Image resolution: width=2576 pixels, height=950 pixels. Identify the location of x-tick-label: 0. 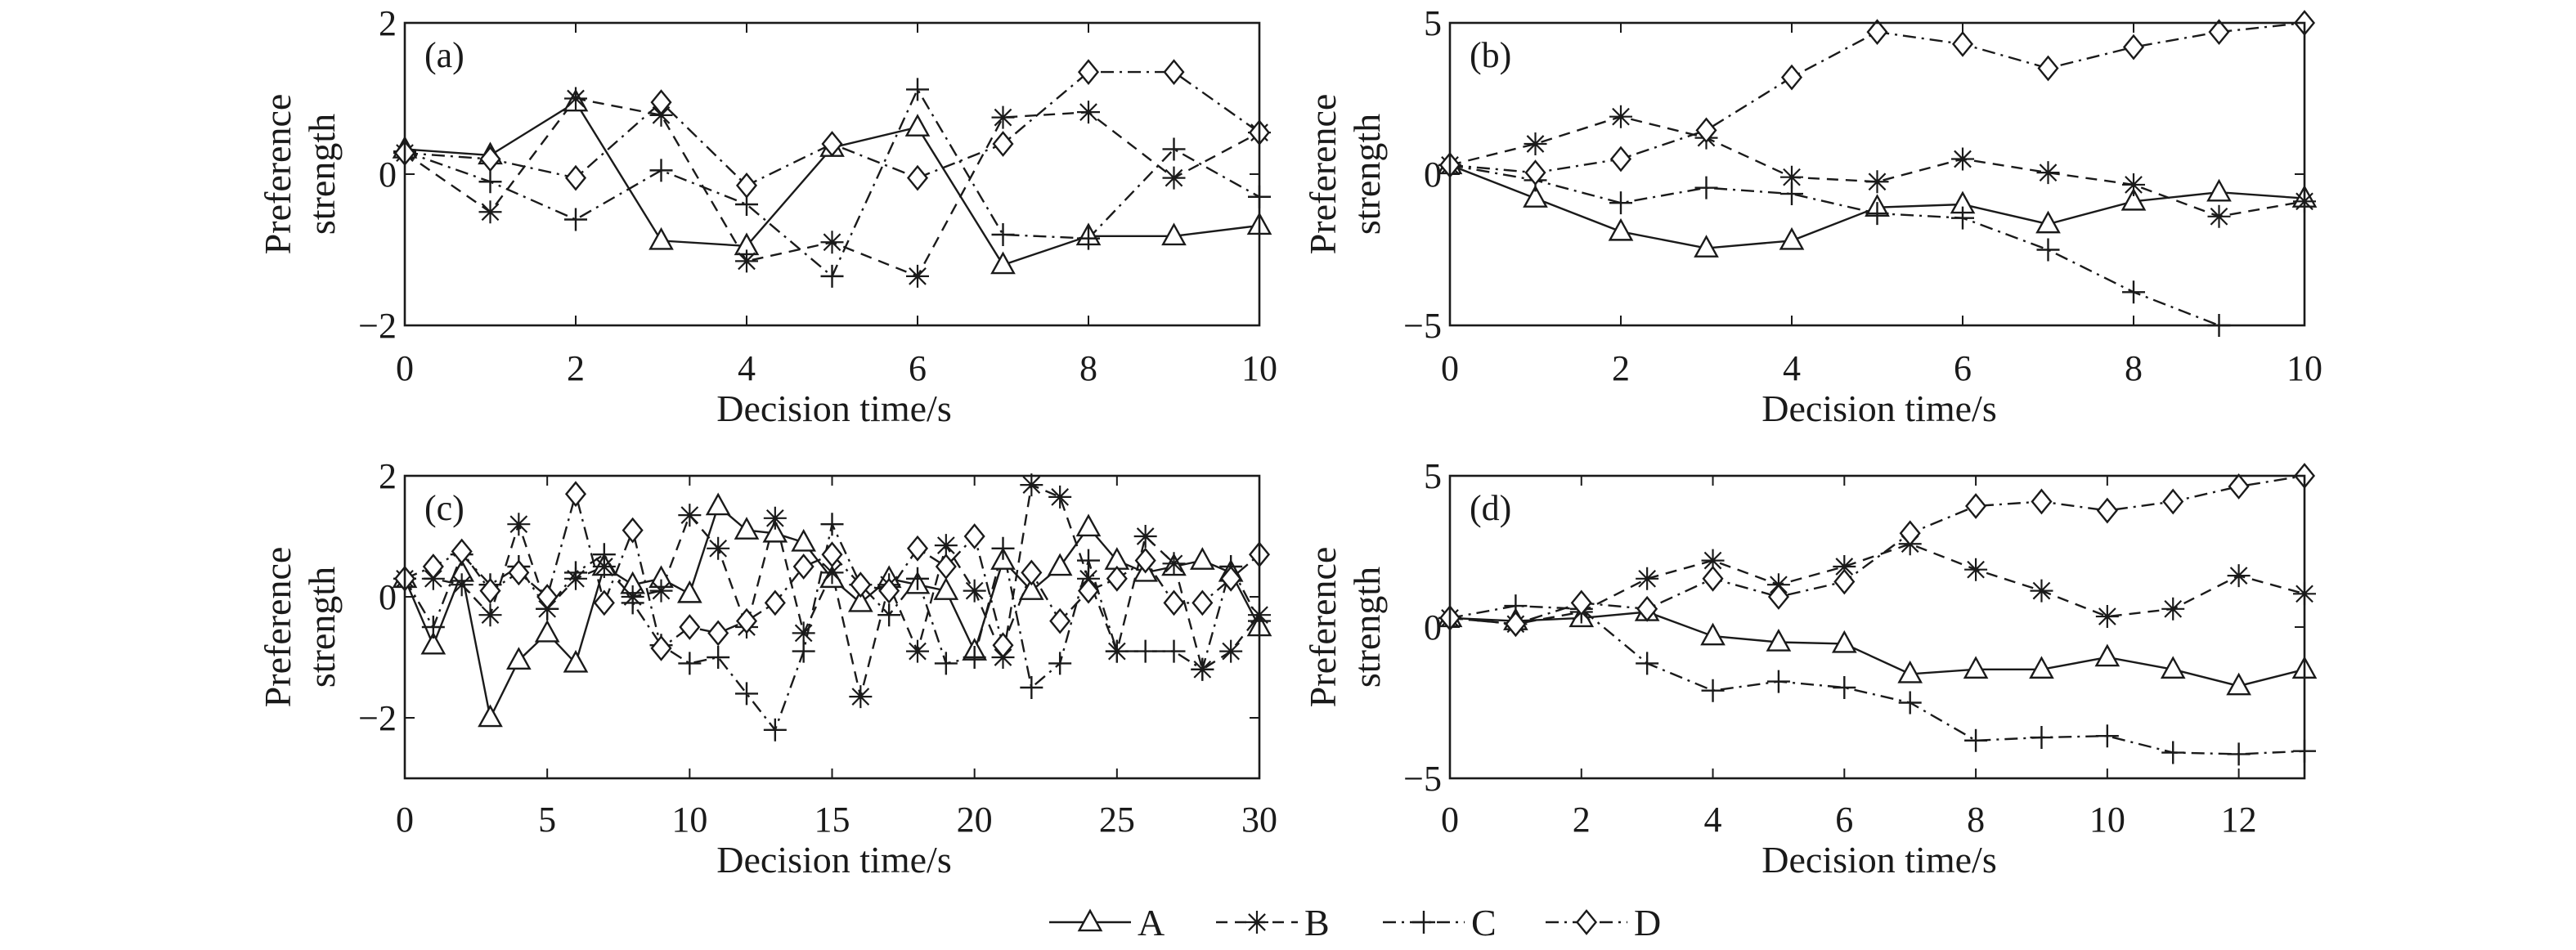
(405, 820).